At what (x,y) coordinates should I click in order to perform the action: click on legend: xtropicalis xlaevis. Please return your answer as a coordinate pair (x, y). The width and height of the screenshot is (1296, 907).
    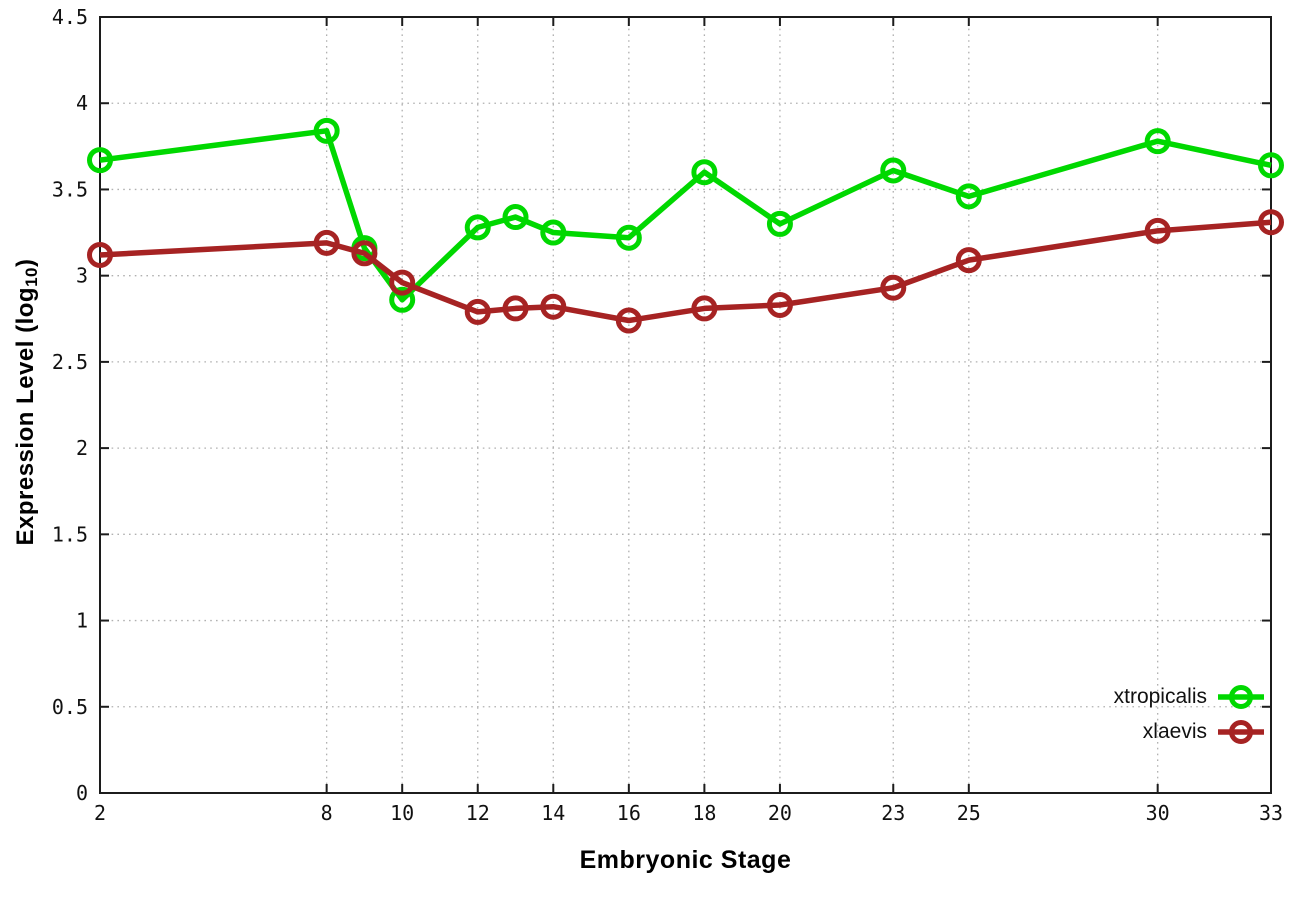
    Looking at the image, I should click on (1190, 714).